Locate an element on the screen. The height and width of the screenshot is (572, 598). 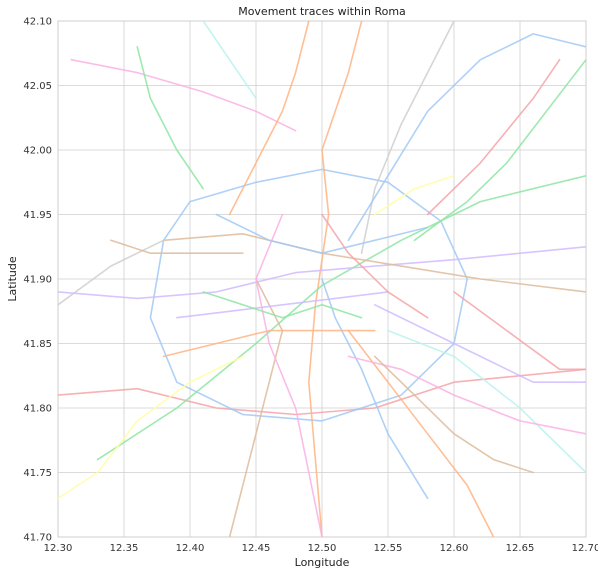
y-tick-label: 41.85 is located at coordinates (37, 344).